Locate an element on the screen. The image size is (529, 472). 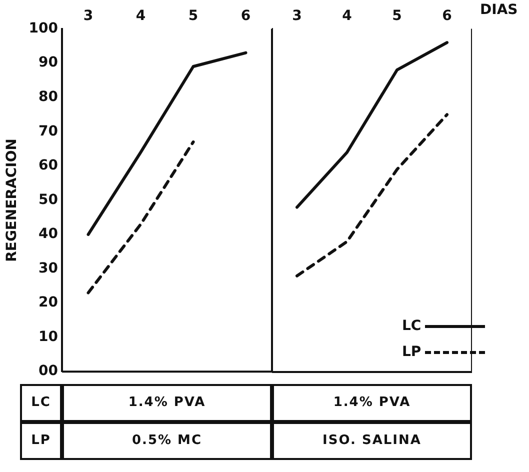
y-tick-label: 20 is located at coordinates (48, 302).